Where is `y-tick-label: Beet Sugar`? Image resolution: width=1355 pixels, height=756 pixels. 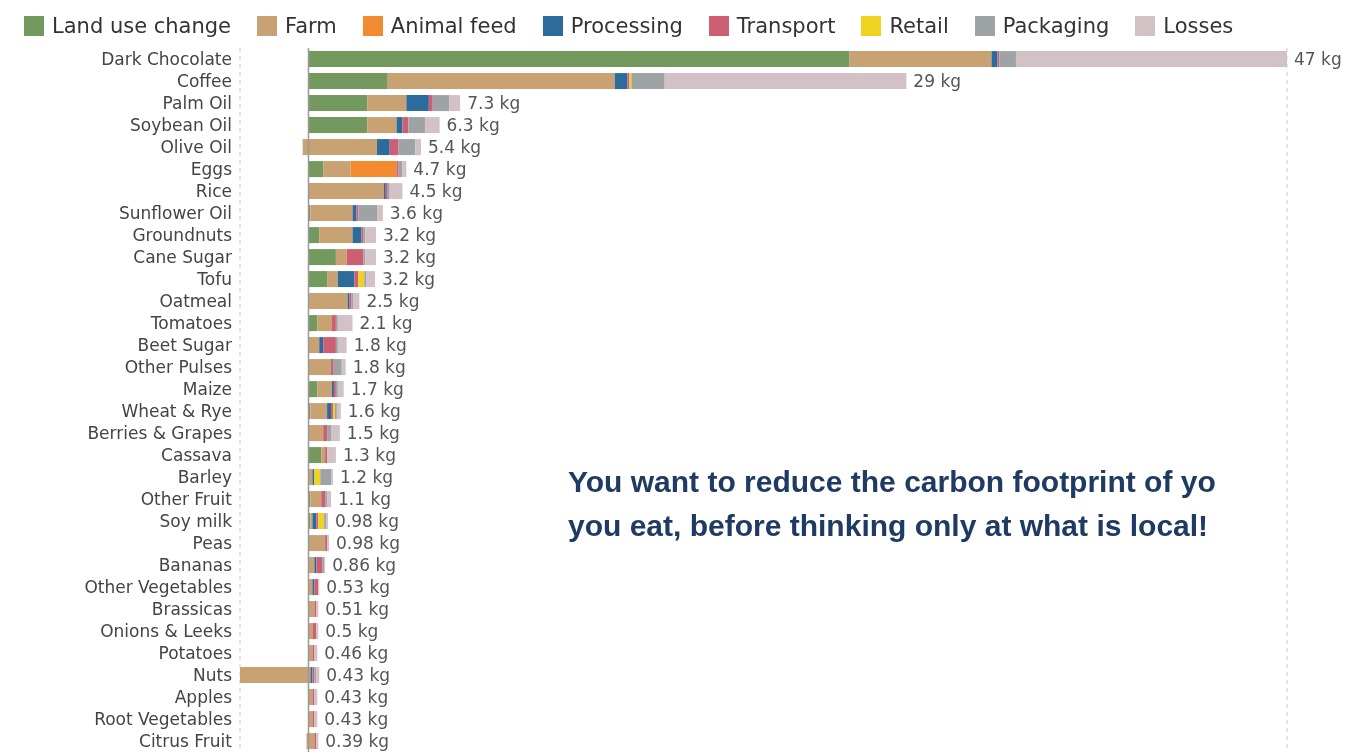 y-tick-label: Beet Sugar is located at coordinates (184, 345).